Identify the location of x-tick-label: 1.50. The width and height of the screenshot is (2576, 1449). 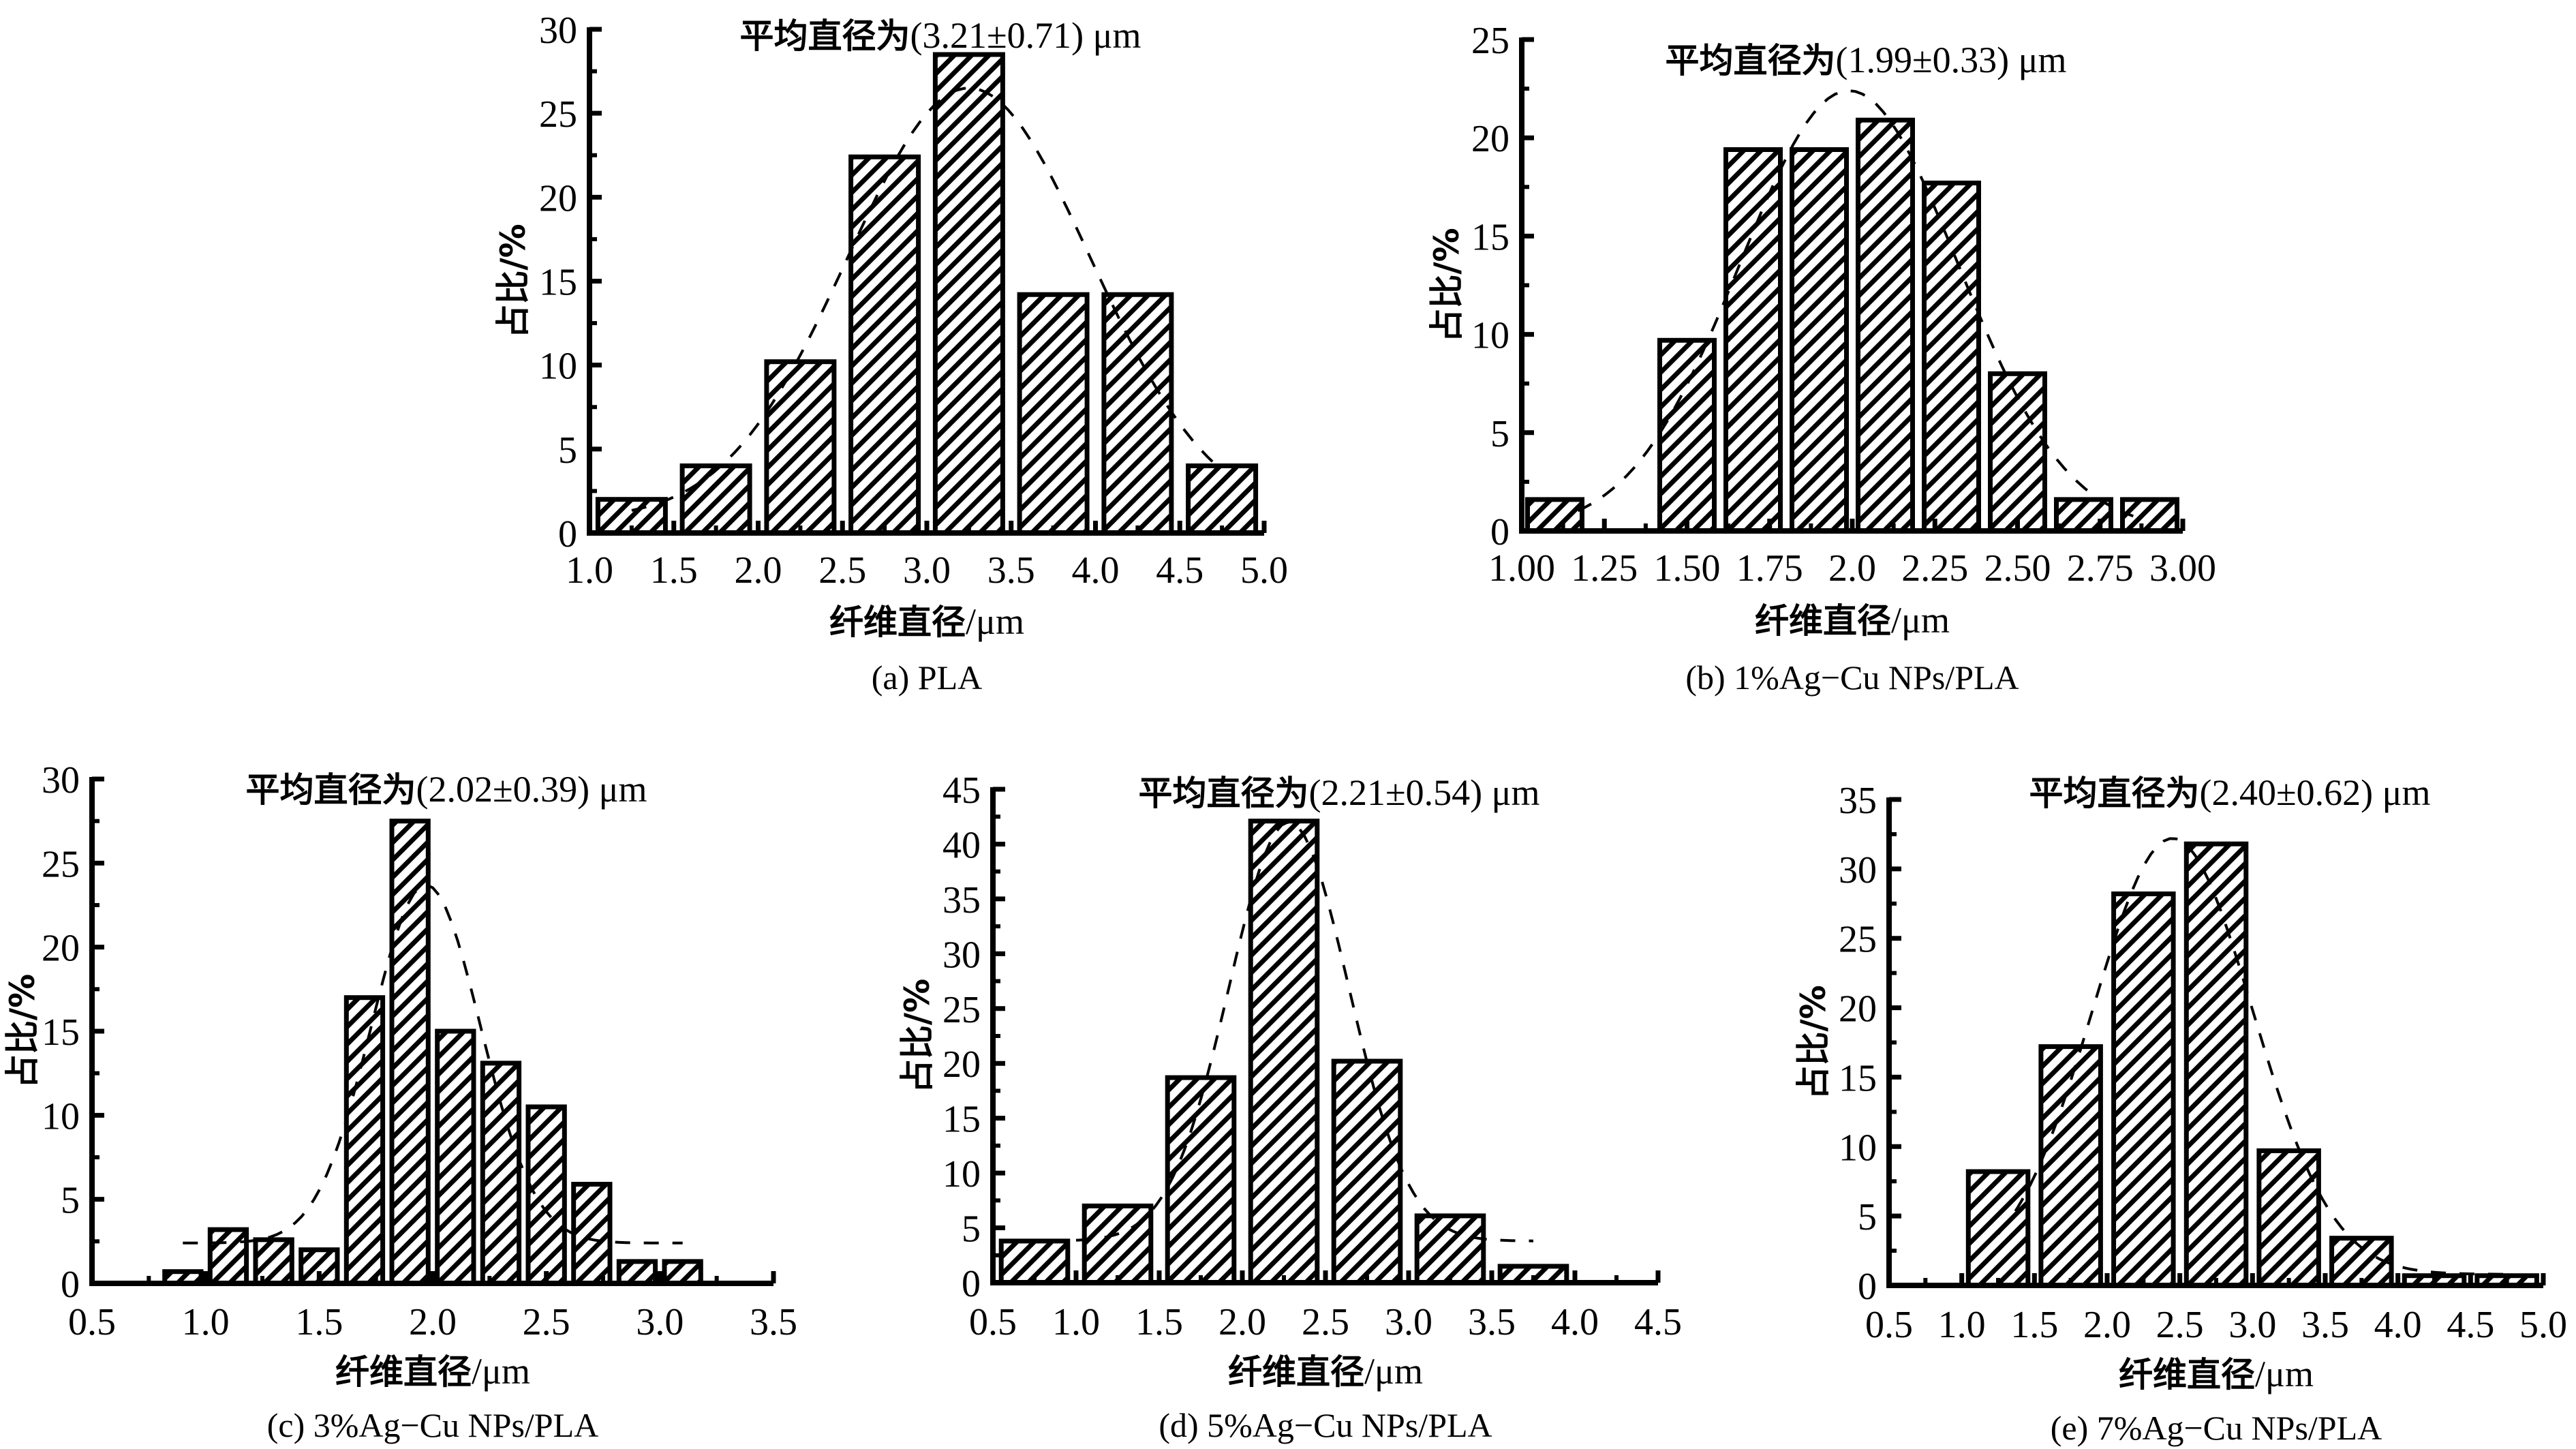
(1687, 568).